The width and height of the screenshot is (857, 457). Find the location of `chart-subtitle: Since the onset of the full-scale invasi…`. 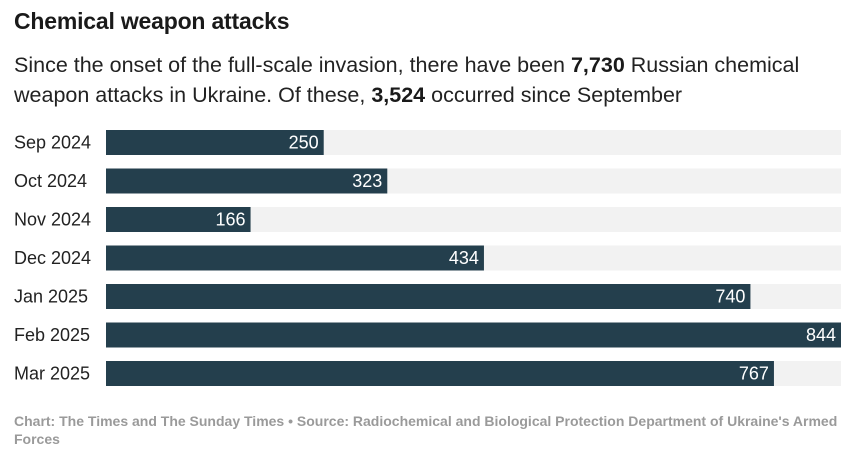

chart-subtitle: Since the onset of the full-scale invasi… is located at coordinates (429, 80).